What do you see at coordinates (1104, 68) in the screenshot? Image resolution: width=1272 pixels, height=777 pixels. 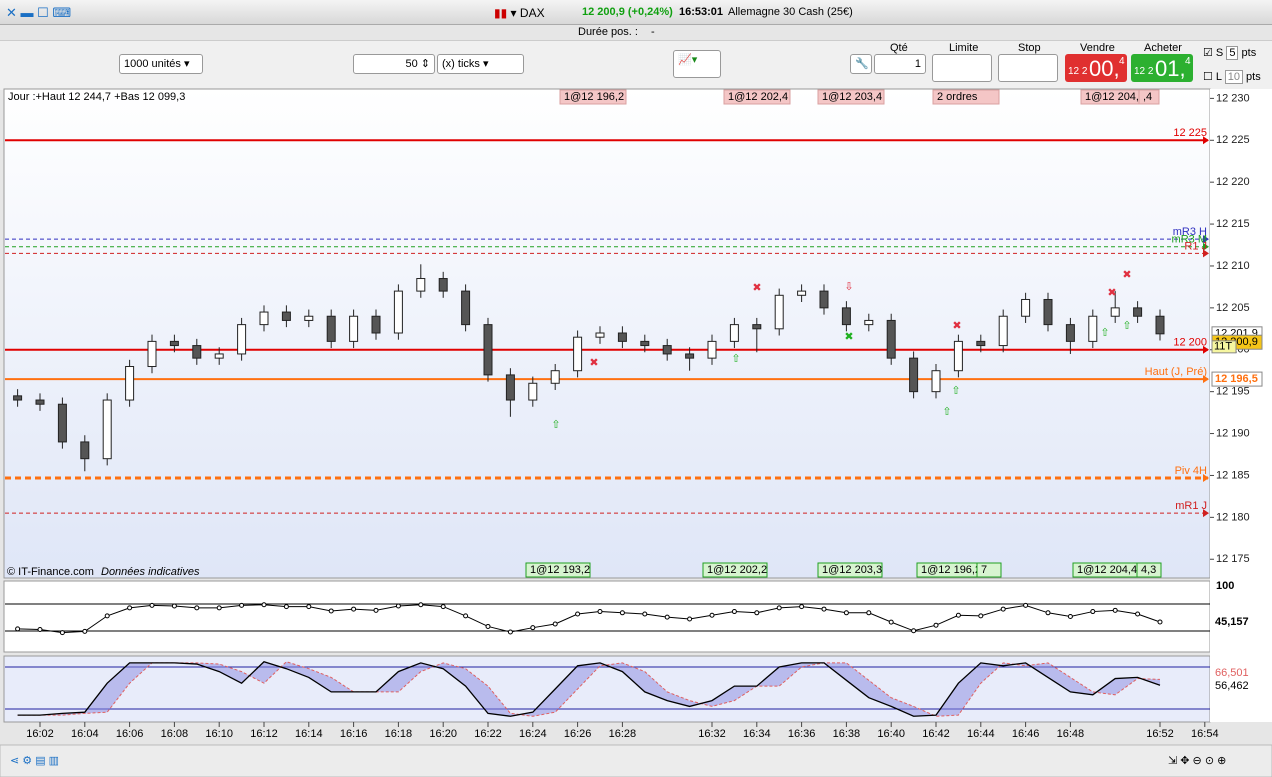 I see `sell-big: 00,` at bounding box center [1104, 68].